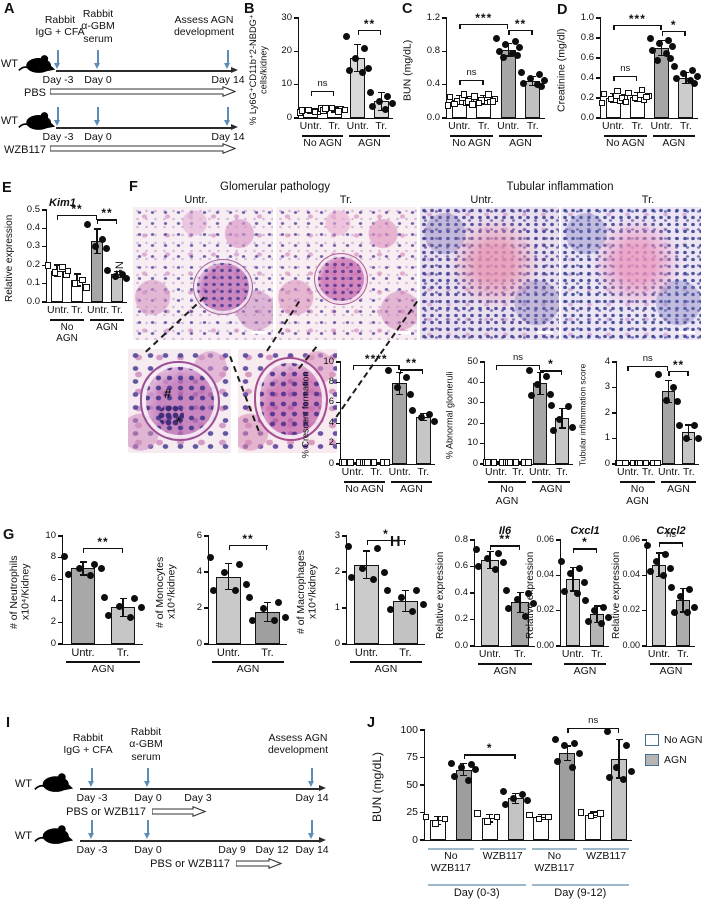  What do you see at coordinates (585, 531) in the screenshot?
I see `chart-title: Cxcl1` at bounding box center [585, 531].